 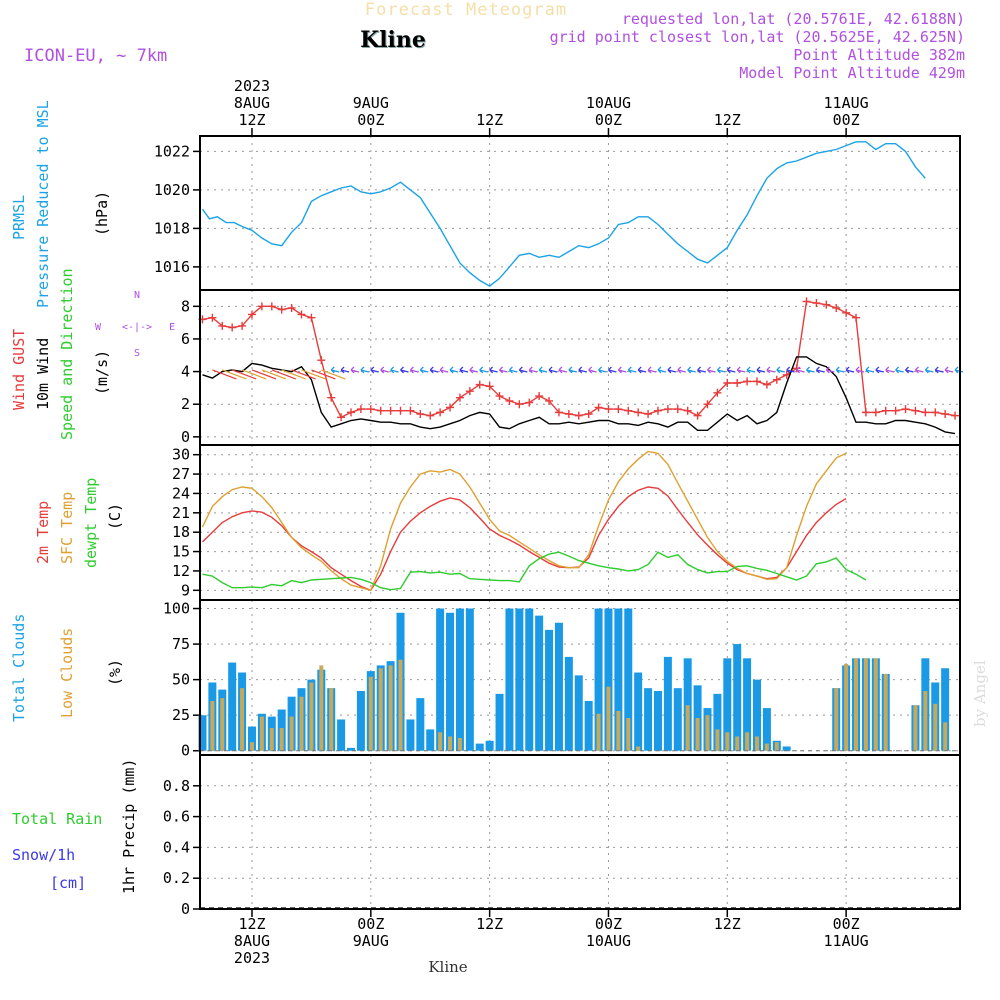 I want to click on watermark: by Angel, so click(x=980, y=693).